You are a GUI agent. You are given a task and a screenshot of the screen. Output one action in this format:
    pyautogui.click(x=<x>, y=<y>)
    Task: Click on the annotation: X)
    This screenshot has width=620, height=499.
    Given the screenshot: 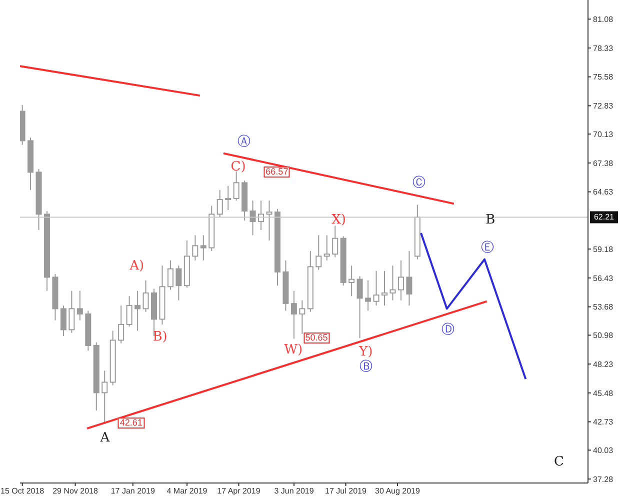 What is the action you would take?
    pyautogui.click(x=339, y=220)
    